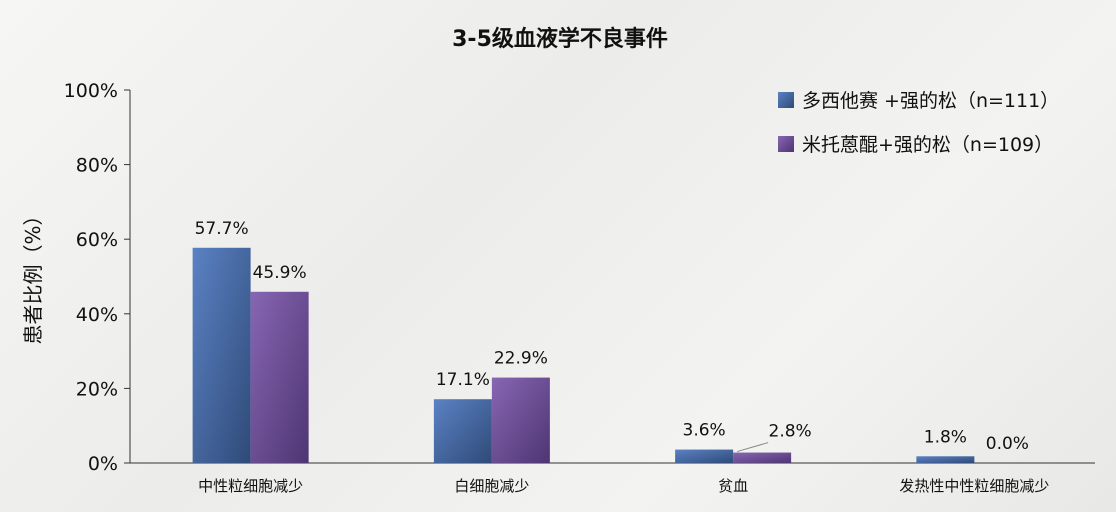 The height and width of the screenshot is (512, 1116). What do you see at coordinates (733, 486) in the screenshot?
I see `x-tick-label: 贫血` at bounding box center [733, 486].